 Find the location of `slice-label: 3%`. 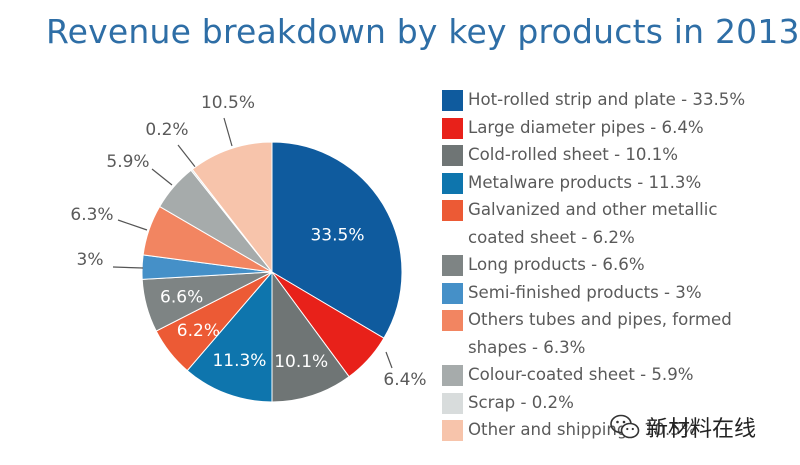

slice-label: 3% is located at coordinates (90, 260).